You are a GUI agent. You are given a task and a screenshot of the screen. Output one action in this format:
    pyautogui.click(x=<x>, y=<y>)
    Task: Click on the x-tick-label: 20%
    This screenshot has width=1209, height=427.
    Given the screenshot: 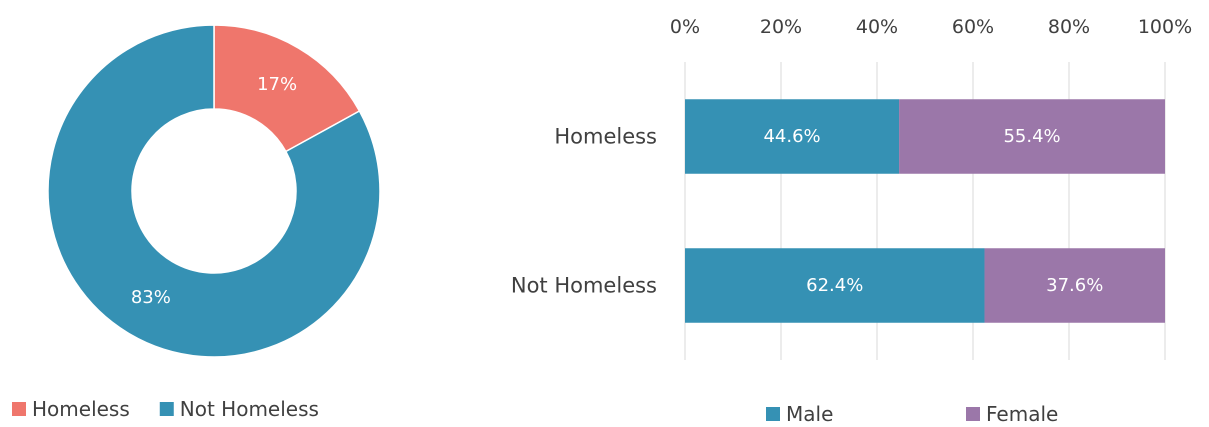 What is the action you would take?
    pyautogui.click(x=781, y=27)
    